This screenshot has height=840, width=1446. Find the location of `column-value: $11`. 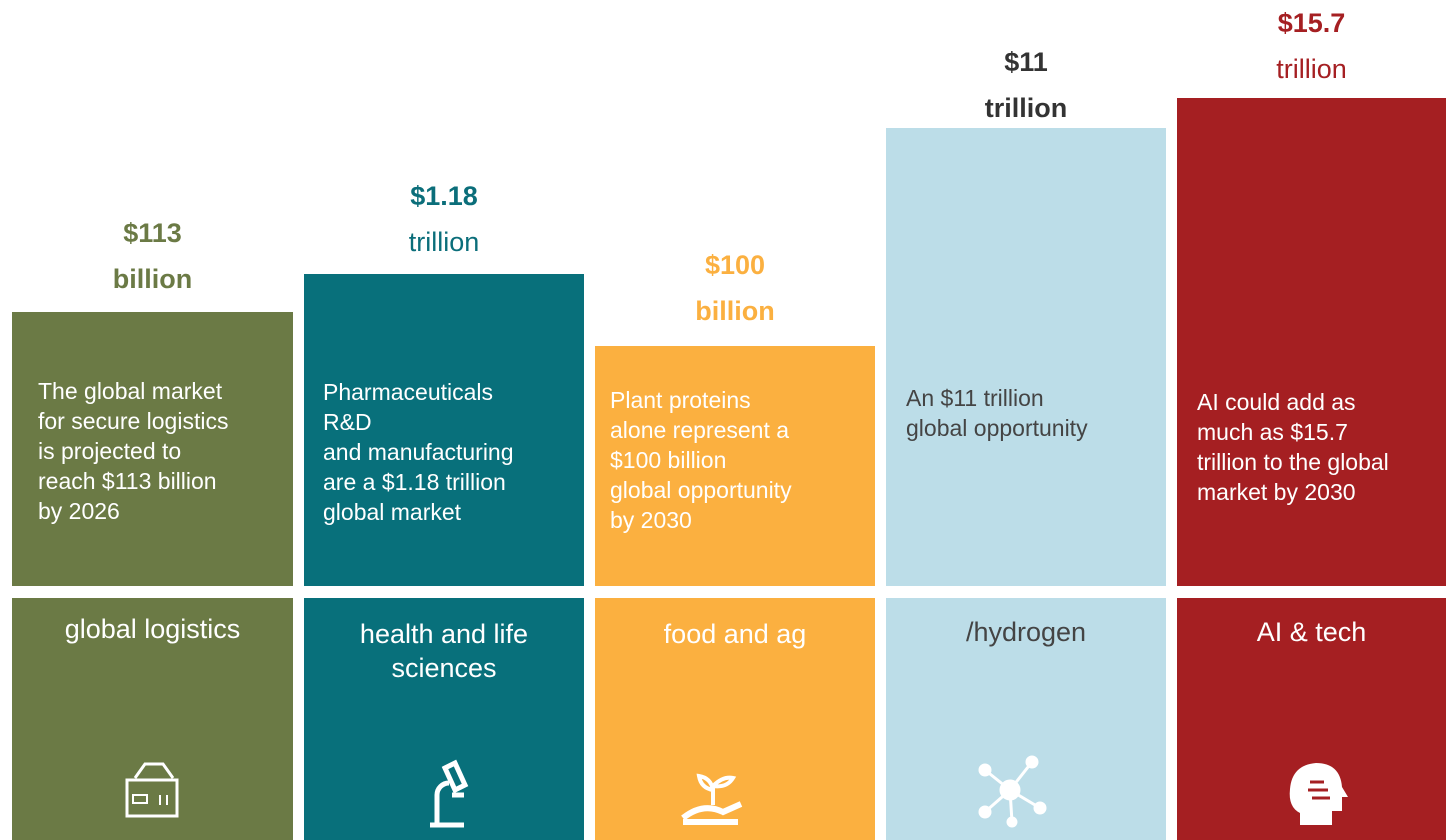

column-value: $11 is located at coordinates (1026, 62).